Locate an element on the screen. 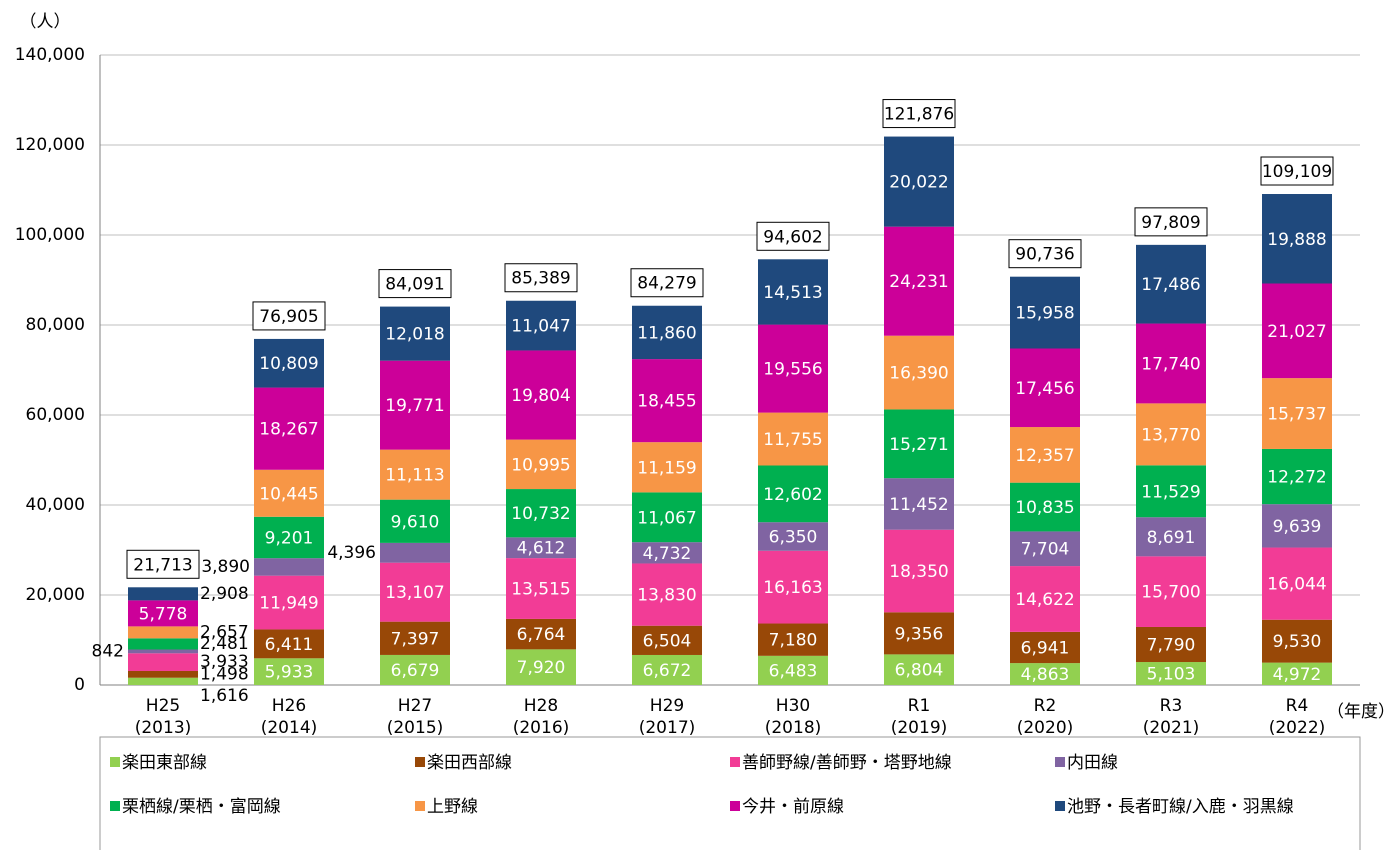 The width and height of the screenshot is (1397, 850). value-label: 20,022 is located at coordinates (918, 183).